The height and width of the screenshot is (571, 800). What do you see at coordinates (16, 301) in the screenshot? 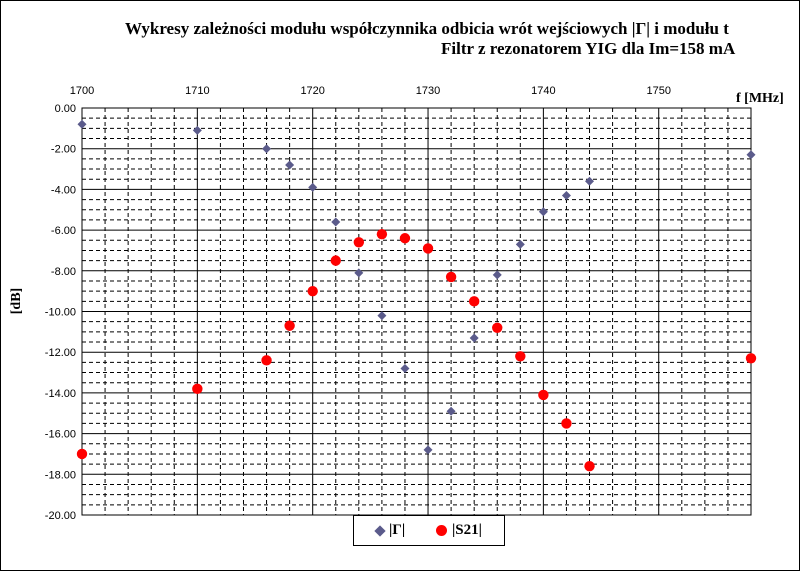
I see `y-axis-label: [dB]` at bounding box center [16, 301].